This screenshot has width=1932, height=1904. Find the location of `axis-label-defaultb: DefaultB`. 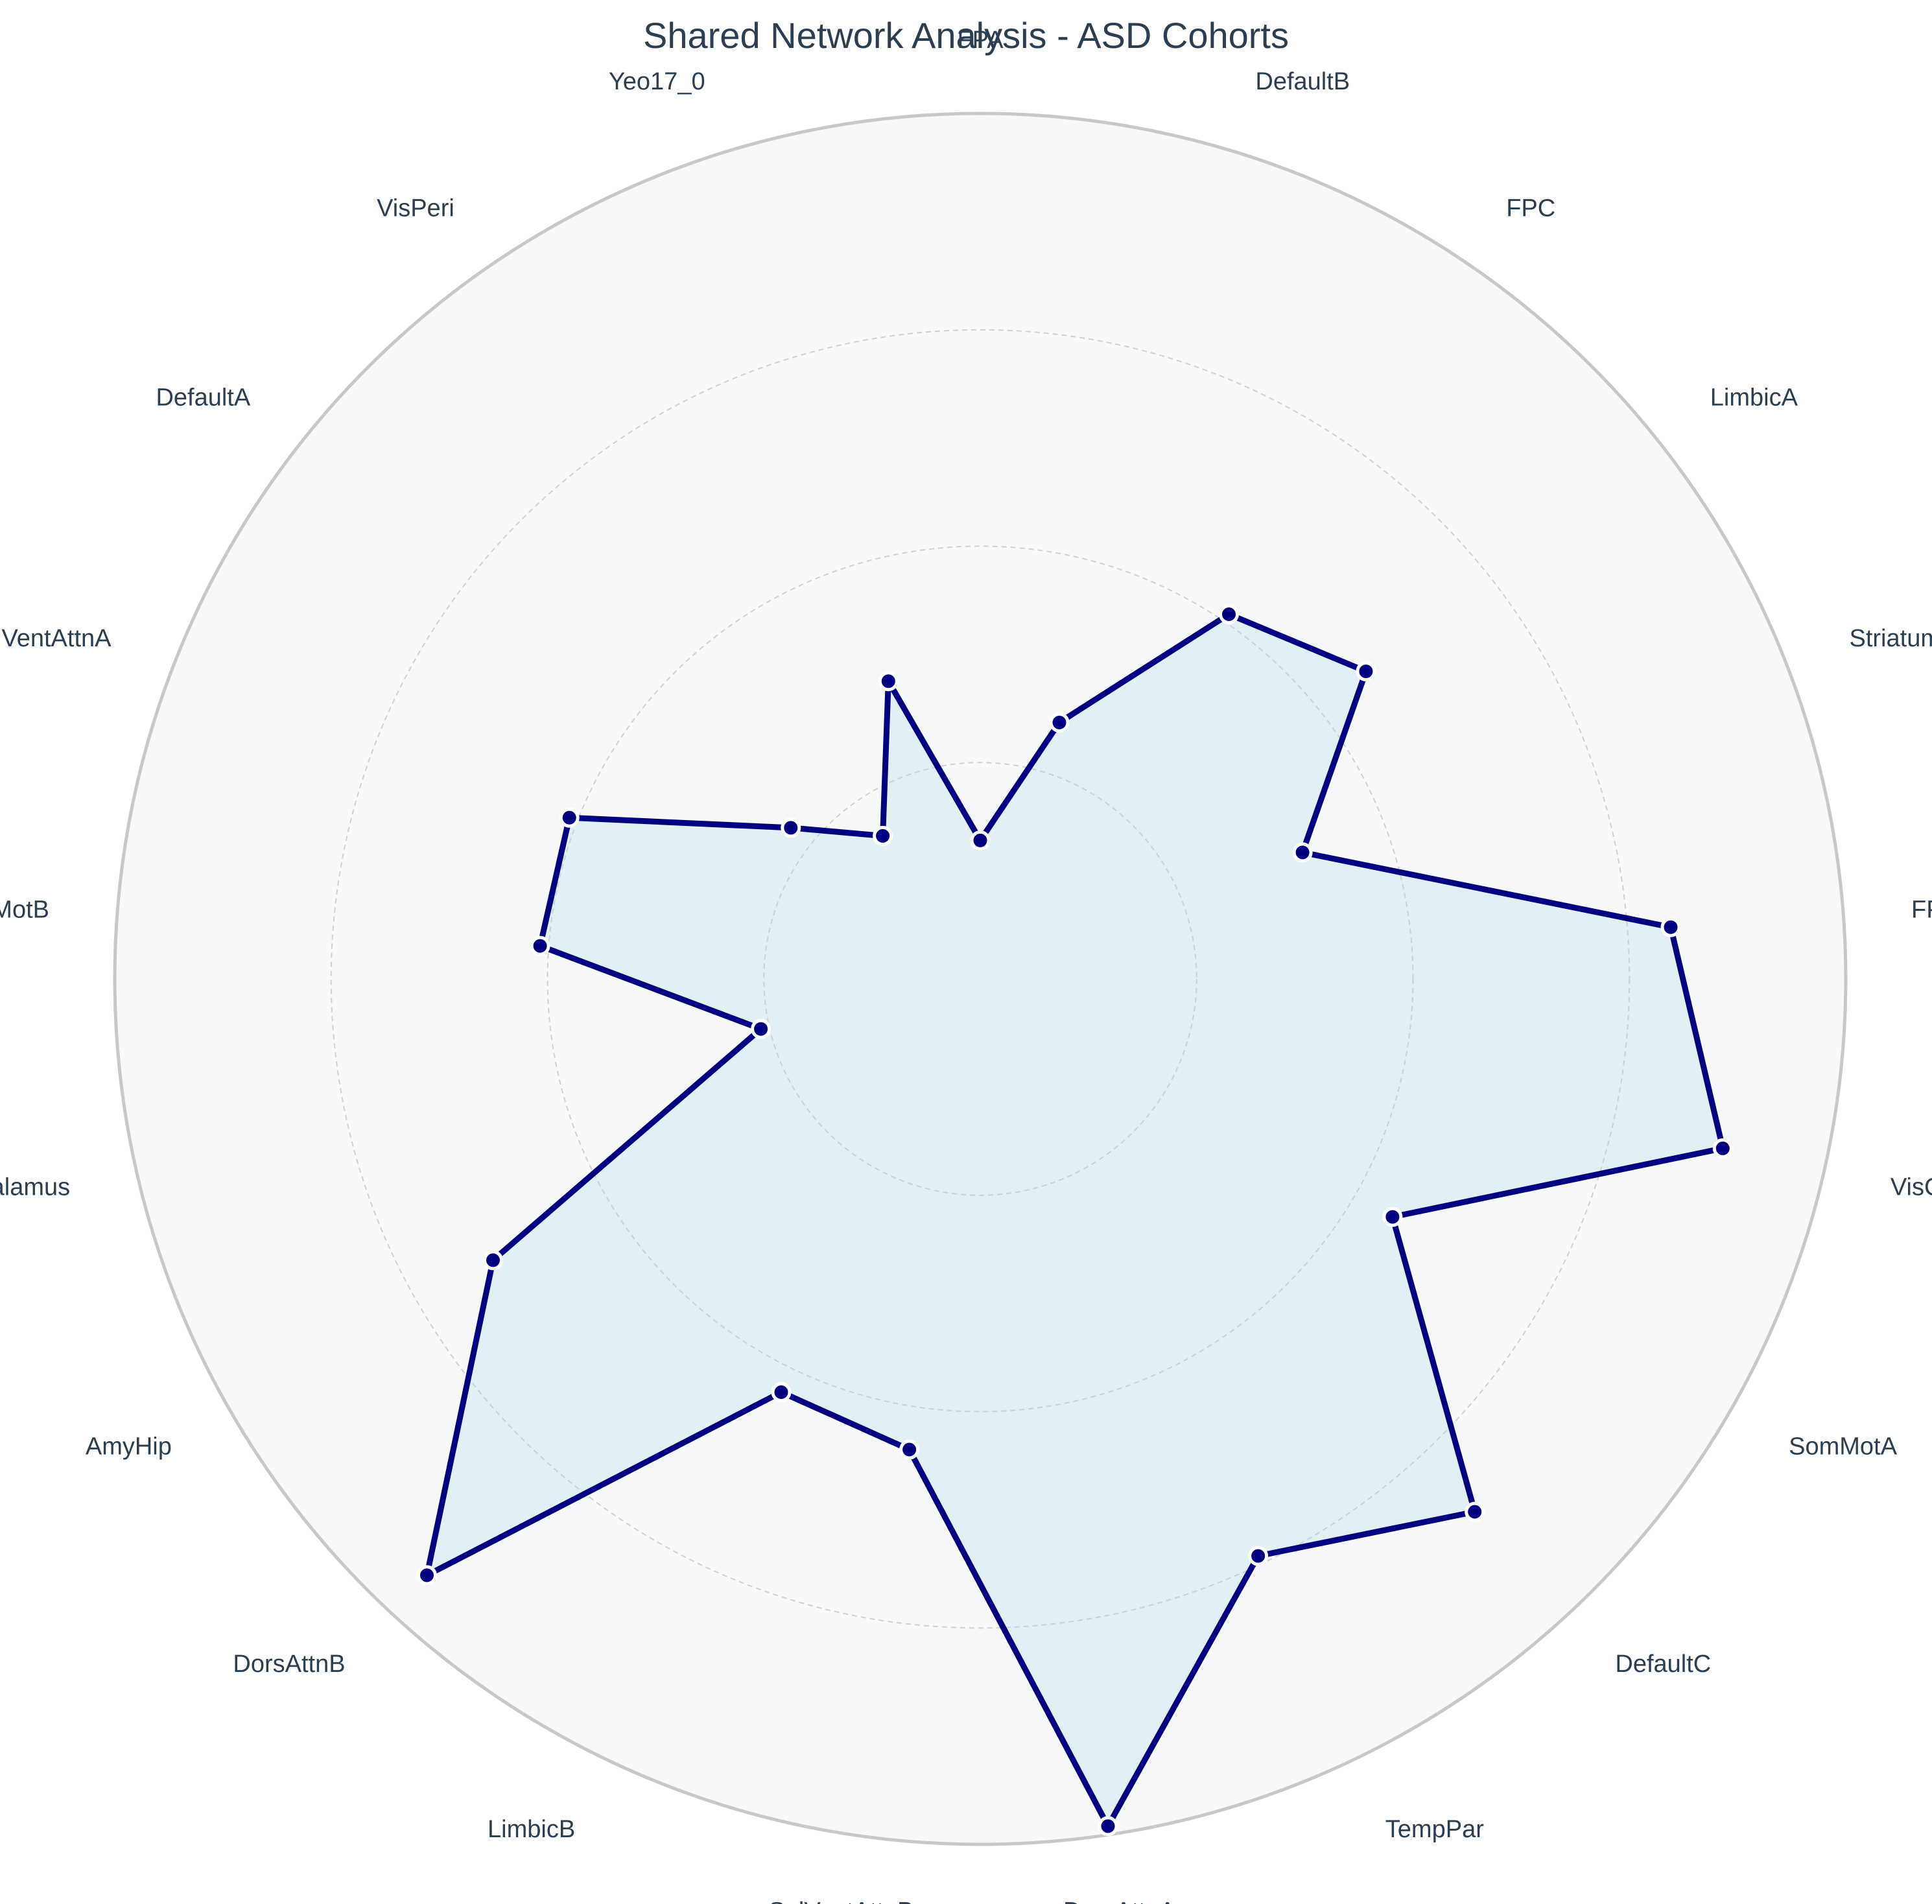

axis-label-defaultb: DefaultB is located at coordinates (1302, 82).